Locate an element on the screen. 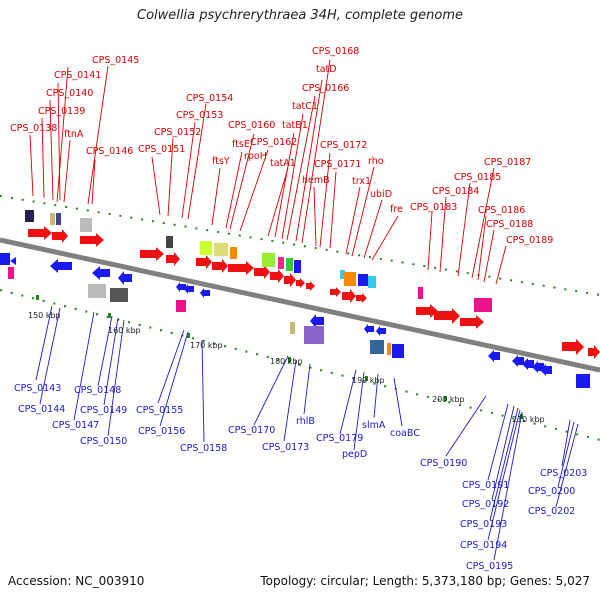 The height and width of the screenshot is (600, 600). gene-label: CPS_0166 is located at coordinates (325, 88).